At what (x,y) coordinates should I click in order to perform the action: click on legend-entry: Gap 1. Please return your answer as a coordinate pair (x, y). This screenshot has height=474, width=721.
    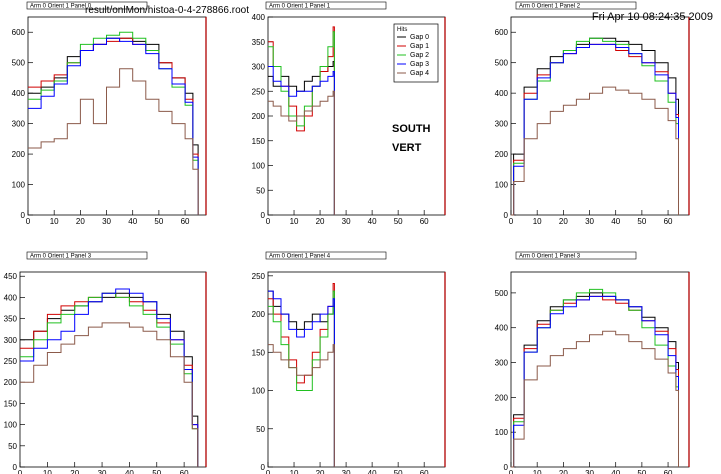
    Looking at the image, I should click on (419, 46).